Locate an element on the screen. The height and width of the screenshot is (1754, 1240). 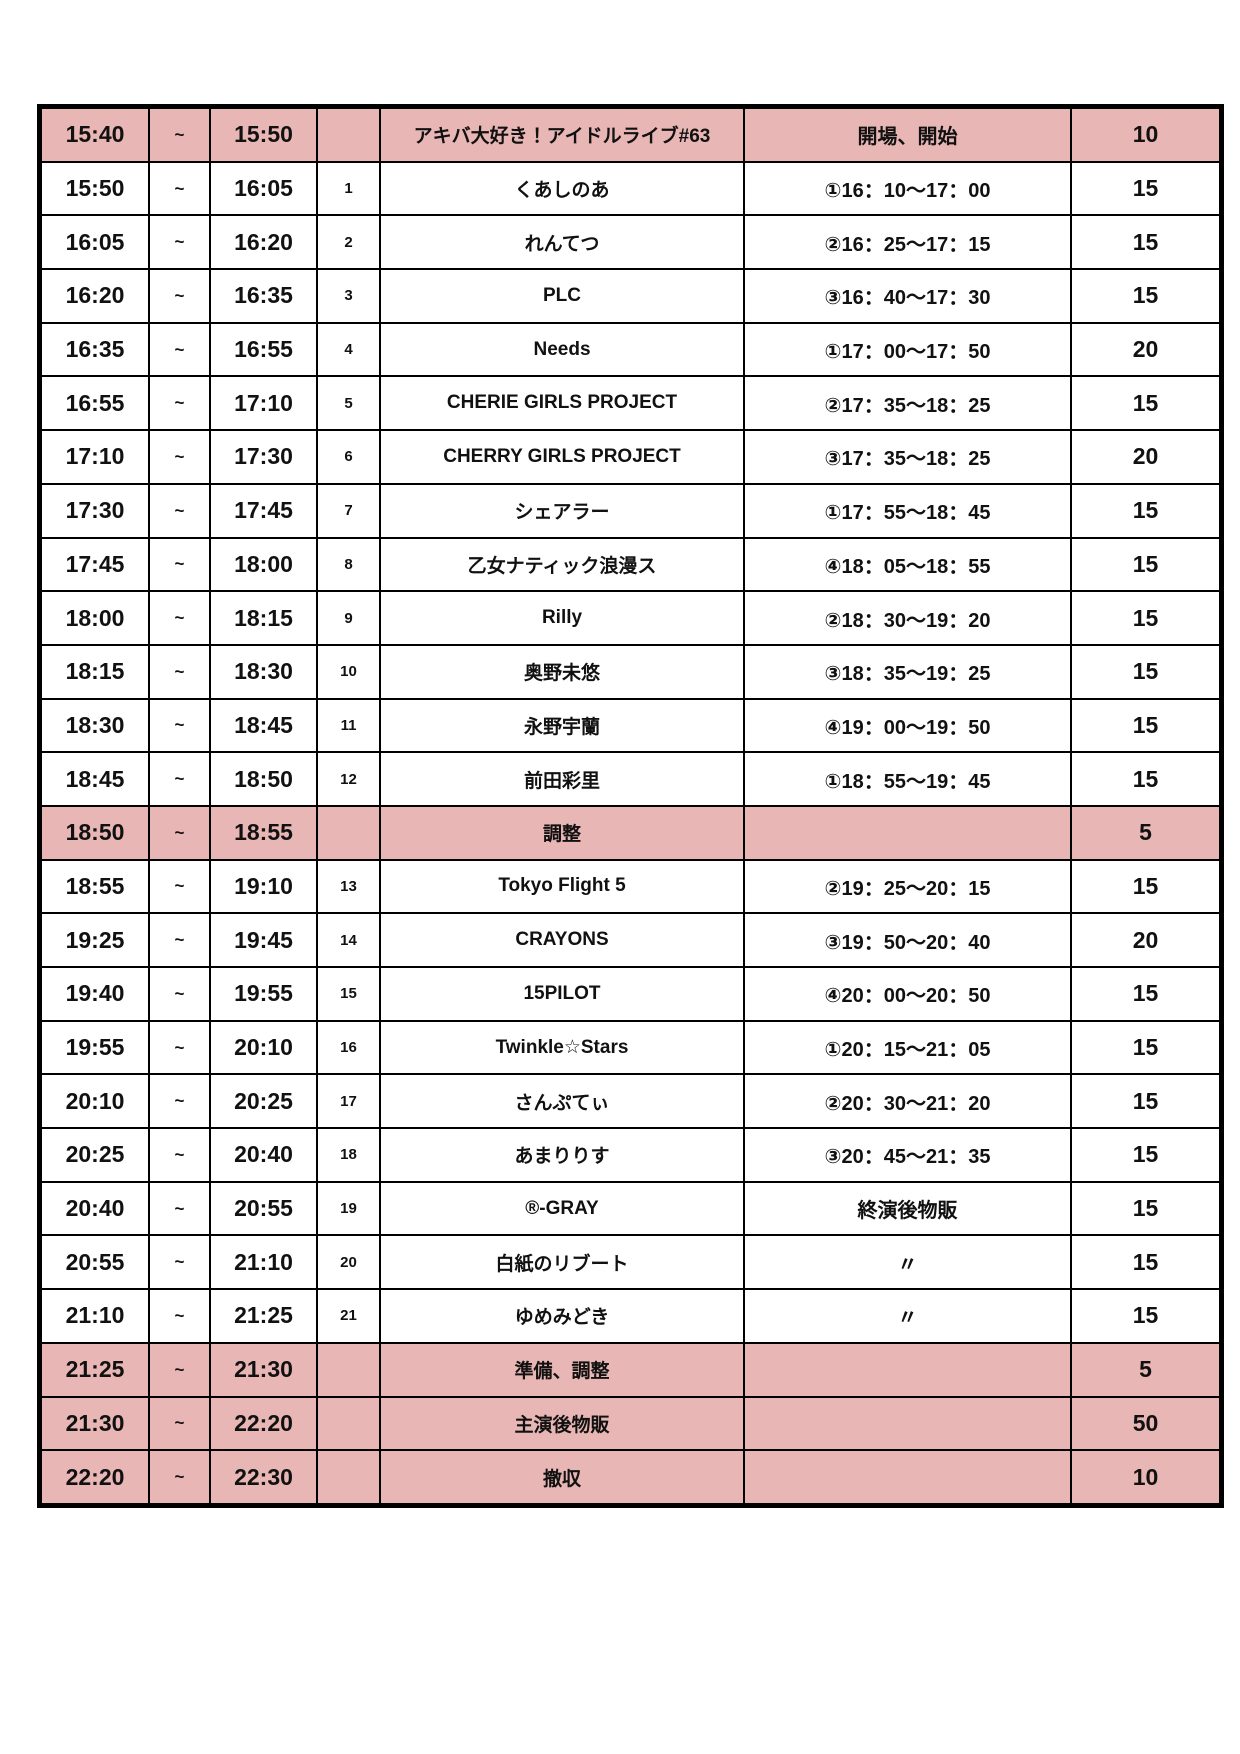
act-number-cell: 2 is located at coordinates (348, 242).